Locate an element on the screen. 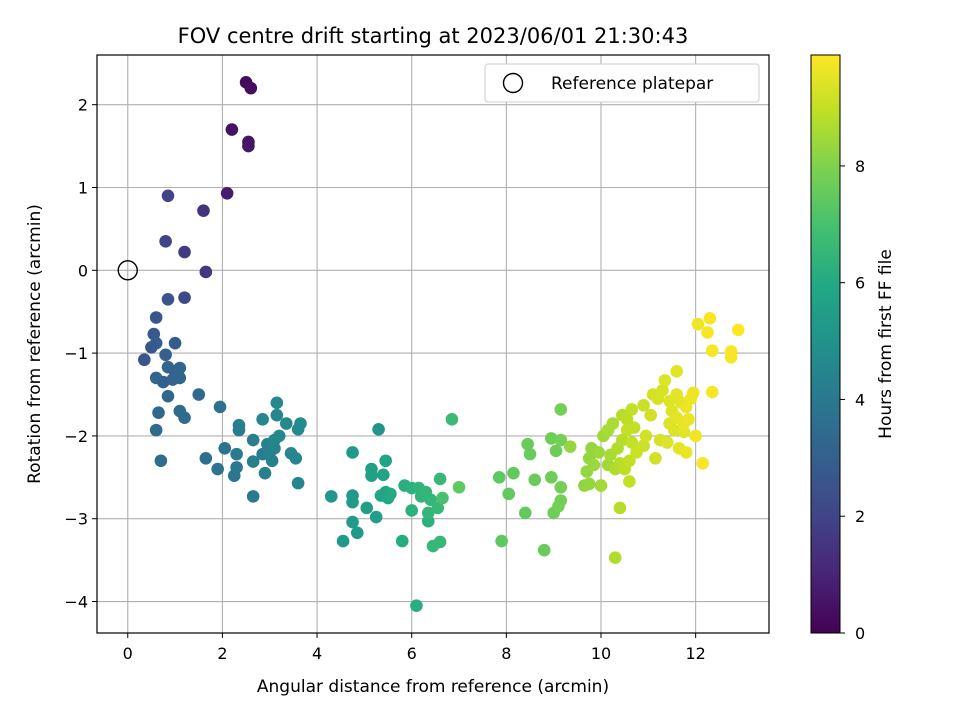 The width and height of the screenshot is (960, 720). colorbar-tick-label: 4 is located at coordinates (860, 399).